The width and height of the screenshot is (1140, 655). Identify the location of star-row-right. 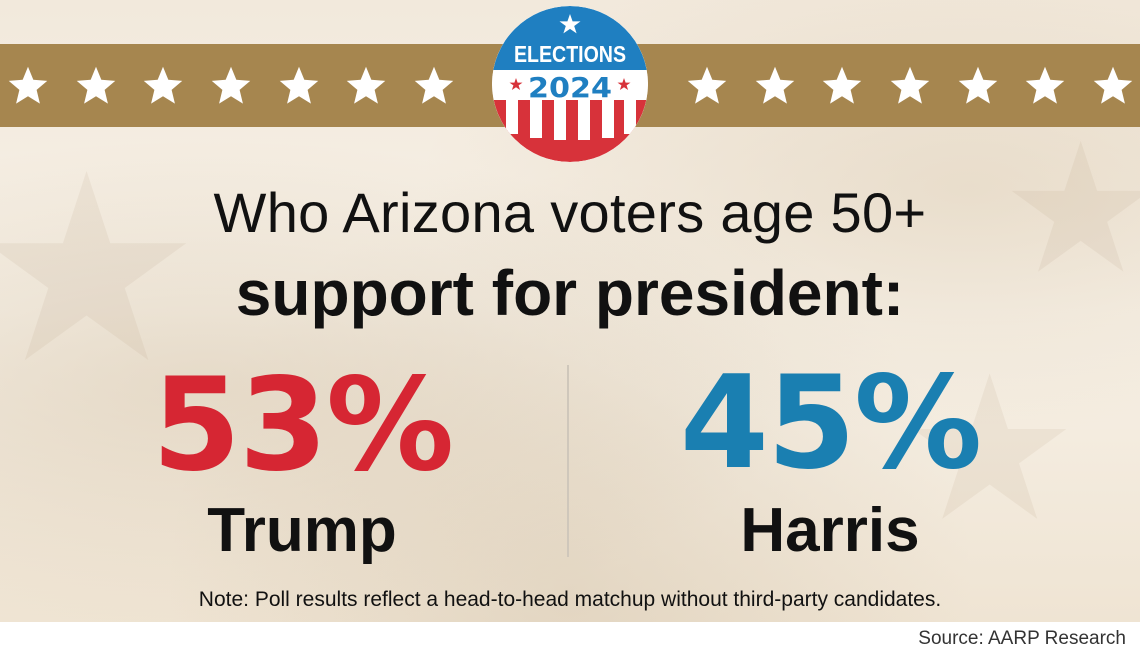
(910, 85).